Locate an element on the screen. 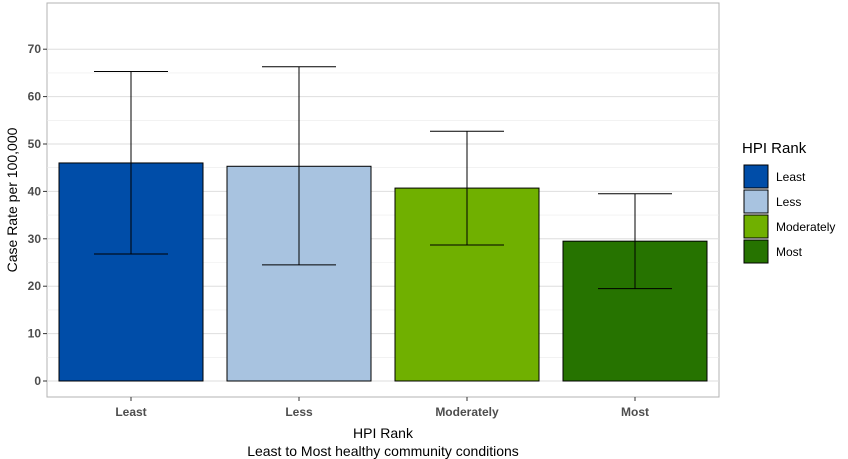  y-tick-label: 0 is located at coordinates (37, 381).